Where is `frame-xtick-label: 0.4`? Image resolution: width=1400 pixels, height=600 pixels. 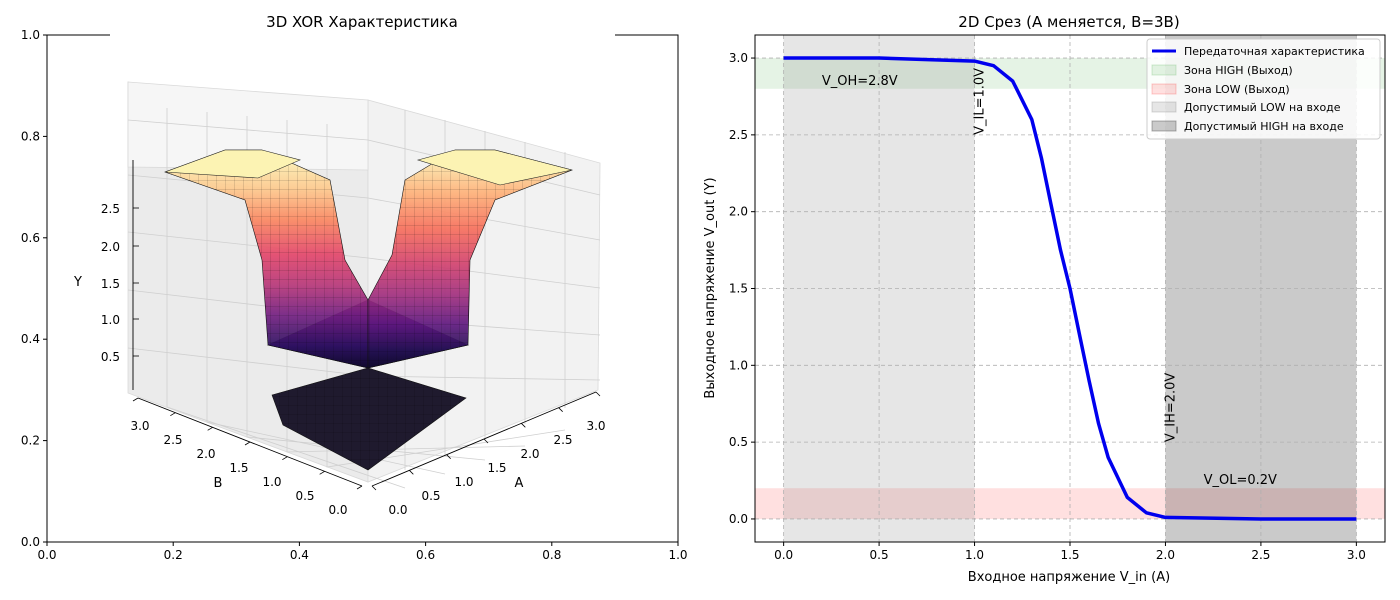 frame-xtick-label: 0.4 is located at coordinates (299, 555).